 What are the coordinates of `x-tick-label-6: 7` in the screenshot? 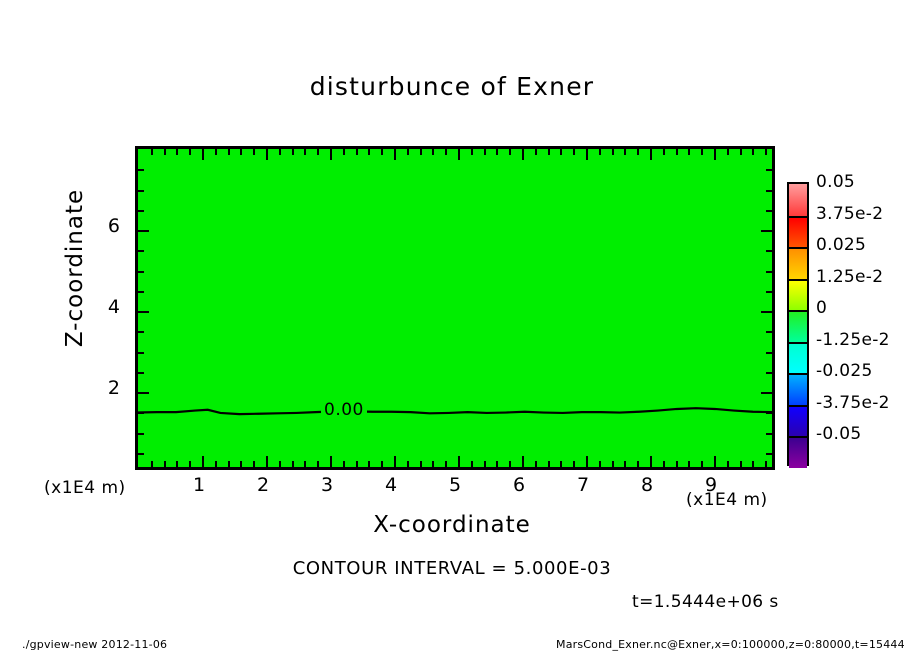 It's located at (583, 485).